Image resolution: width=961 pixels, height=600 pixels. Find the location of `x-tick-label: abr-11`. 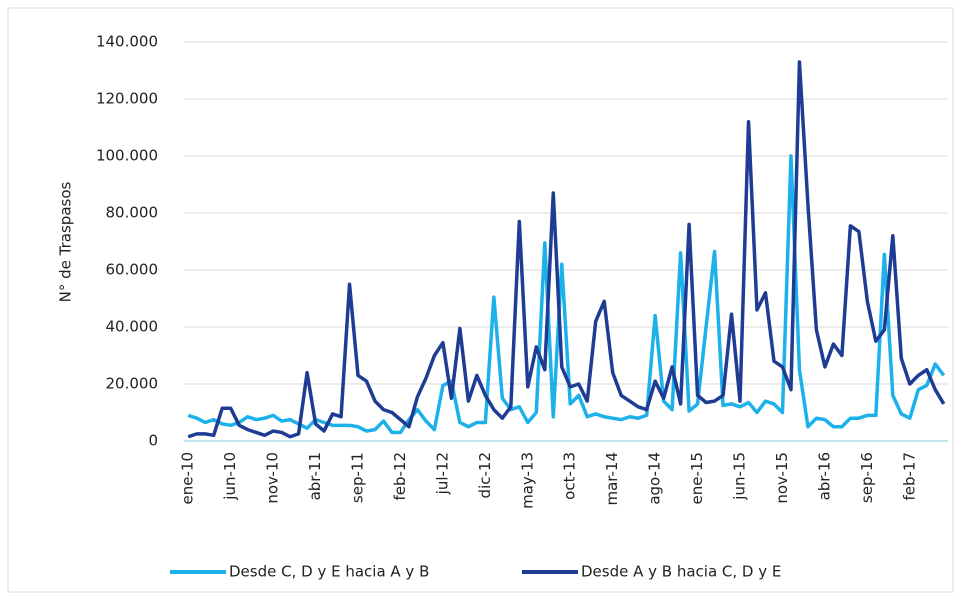

x-tick-label: abr-11 is located at coordinates (315, 476).